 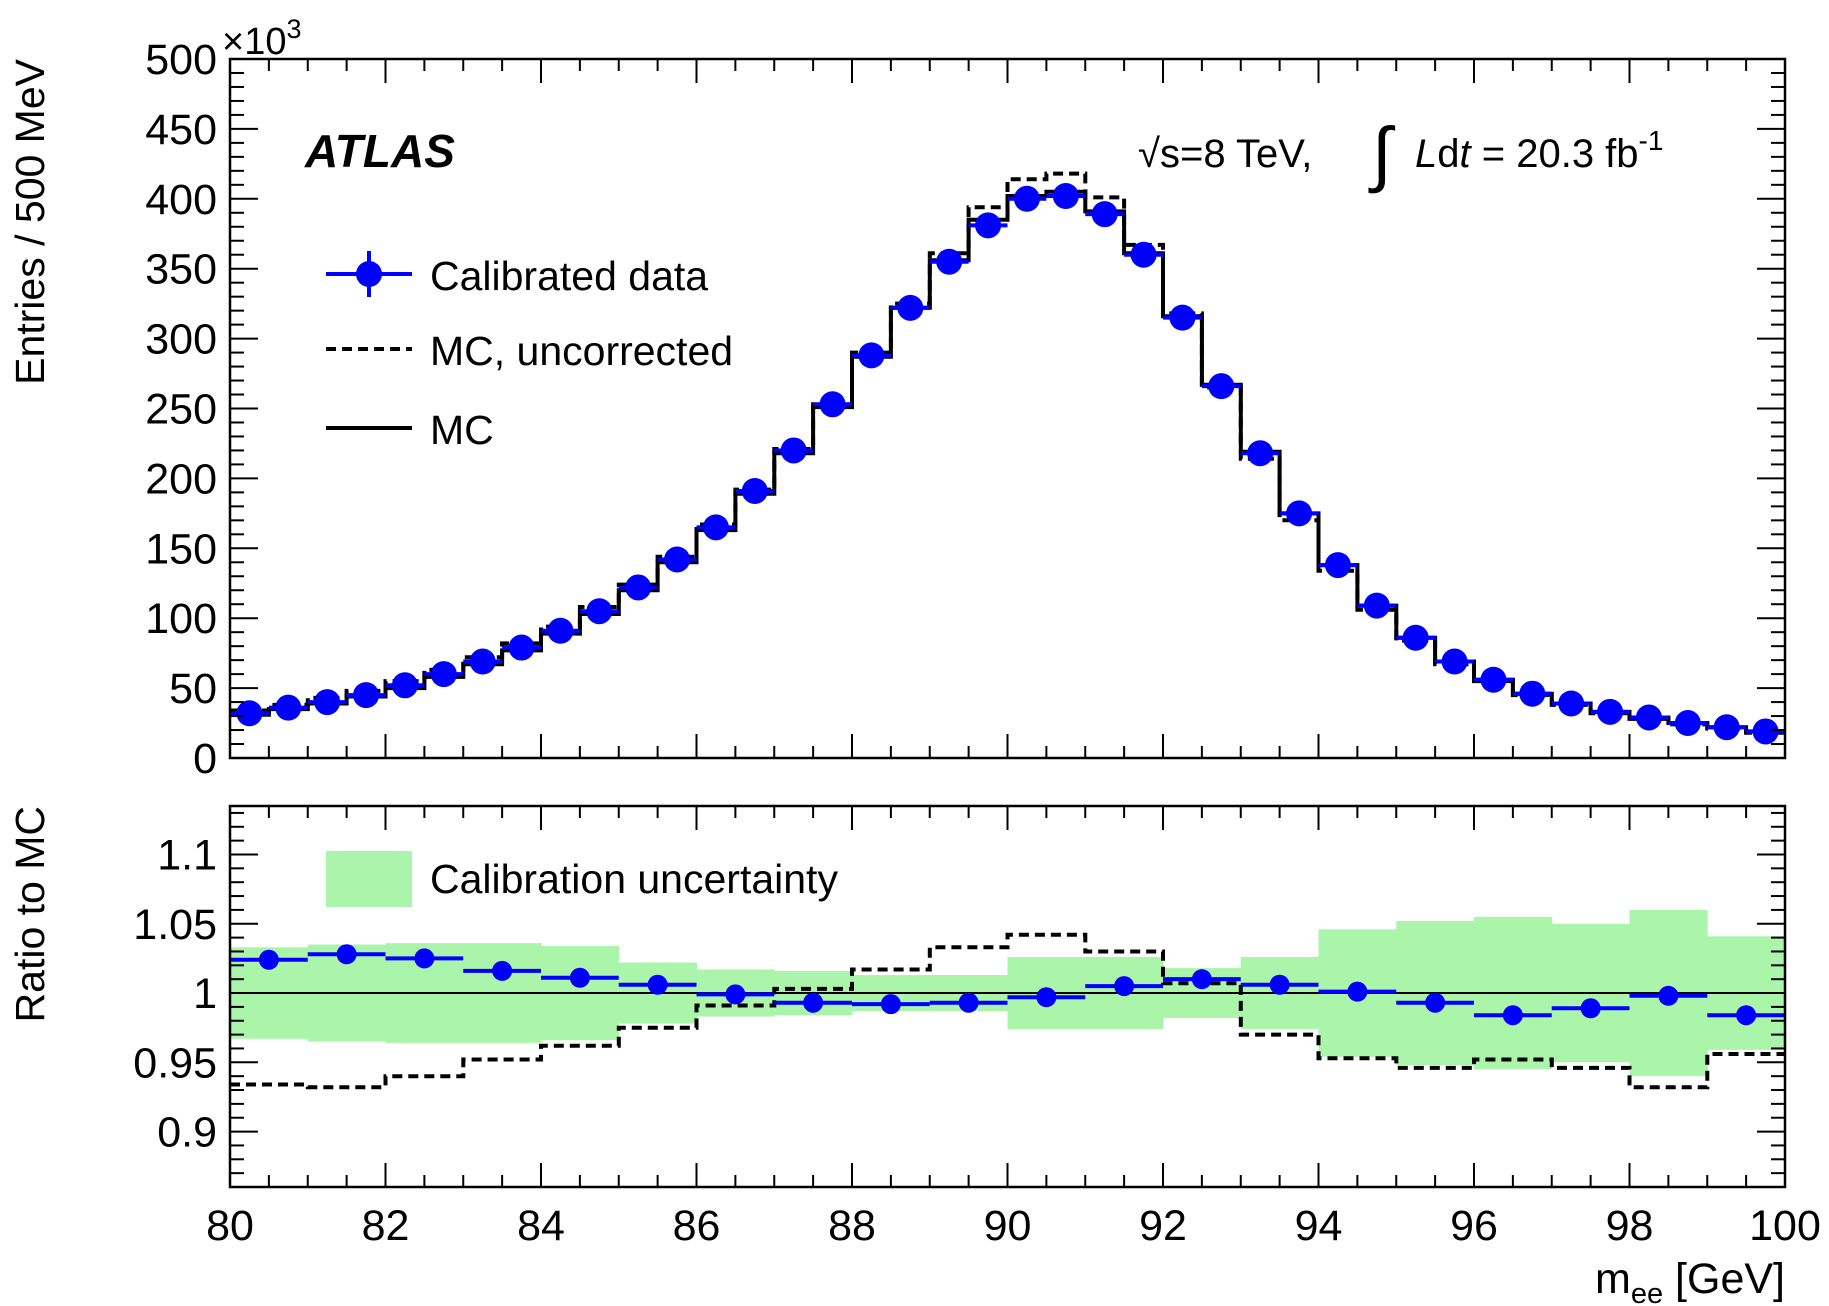 I want to click on y-tick-label: 250, so click(x=181, y=410).